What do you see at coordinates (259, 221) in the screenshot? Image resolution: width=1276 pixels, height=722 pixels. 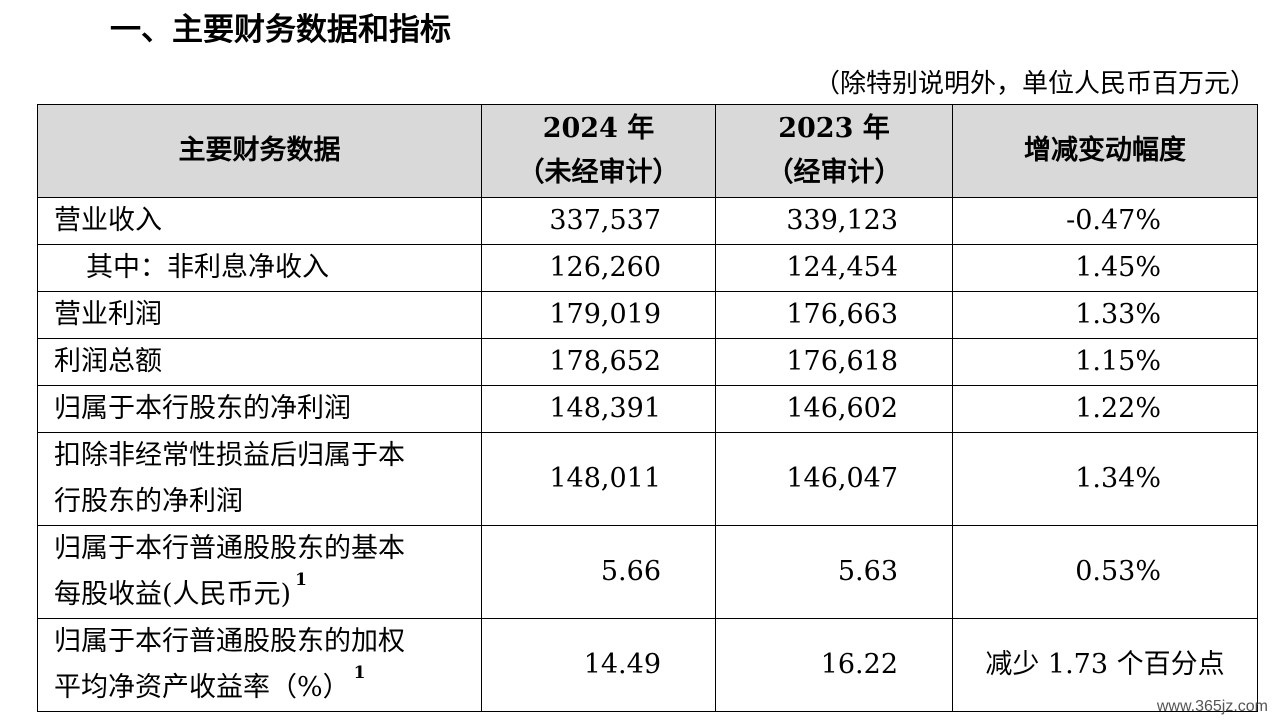 I see `row-label: 营业收入` at bounding box center [259, 221].